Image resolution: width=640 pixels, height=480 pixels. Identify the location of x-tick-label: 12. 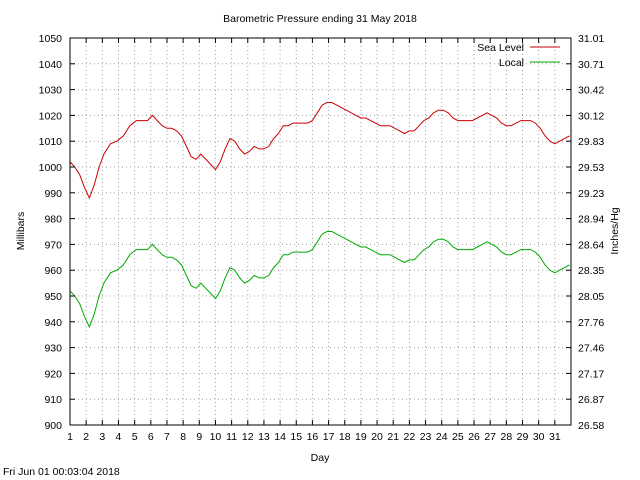
(248, 437).